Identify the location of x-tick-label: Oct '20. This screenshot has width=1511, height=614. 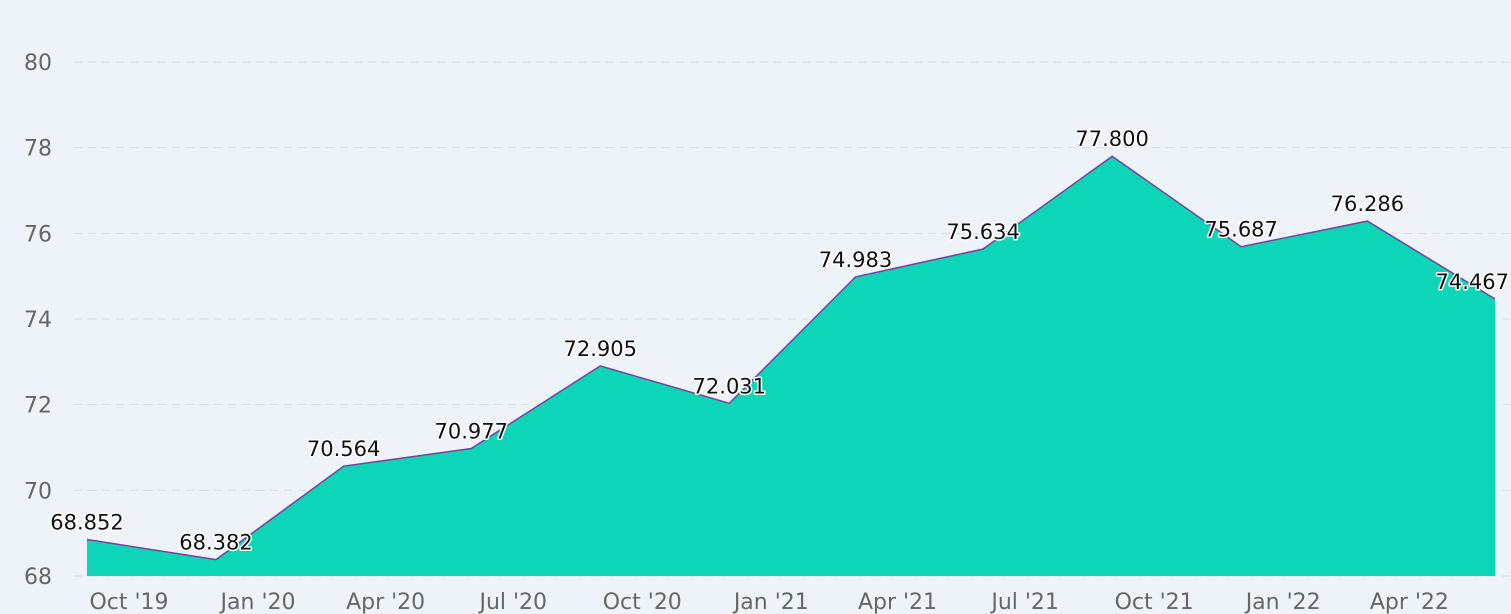
(642, 602).